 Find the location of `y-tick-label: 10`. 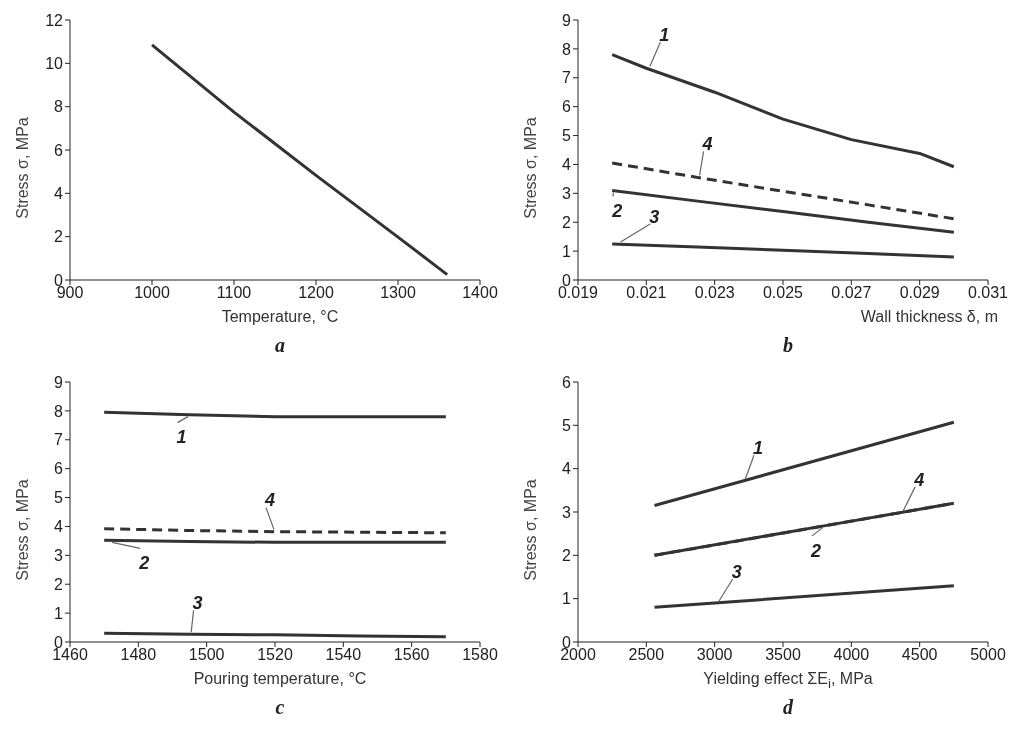

y-tick-label: 10 is located at coordinates (54, 64).